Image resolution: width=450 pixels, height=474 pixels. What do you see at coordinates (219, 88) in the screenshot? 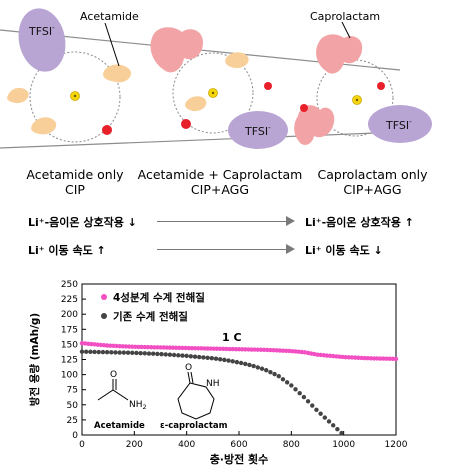
I see `cluster-mixed: TFSI-` at bounding box center [219, 88].